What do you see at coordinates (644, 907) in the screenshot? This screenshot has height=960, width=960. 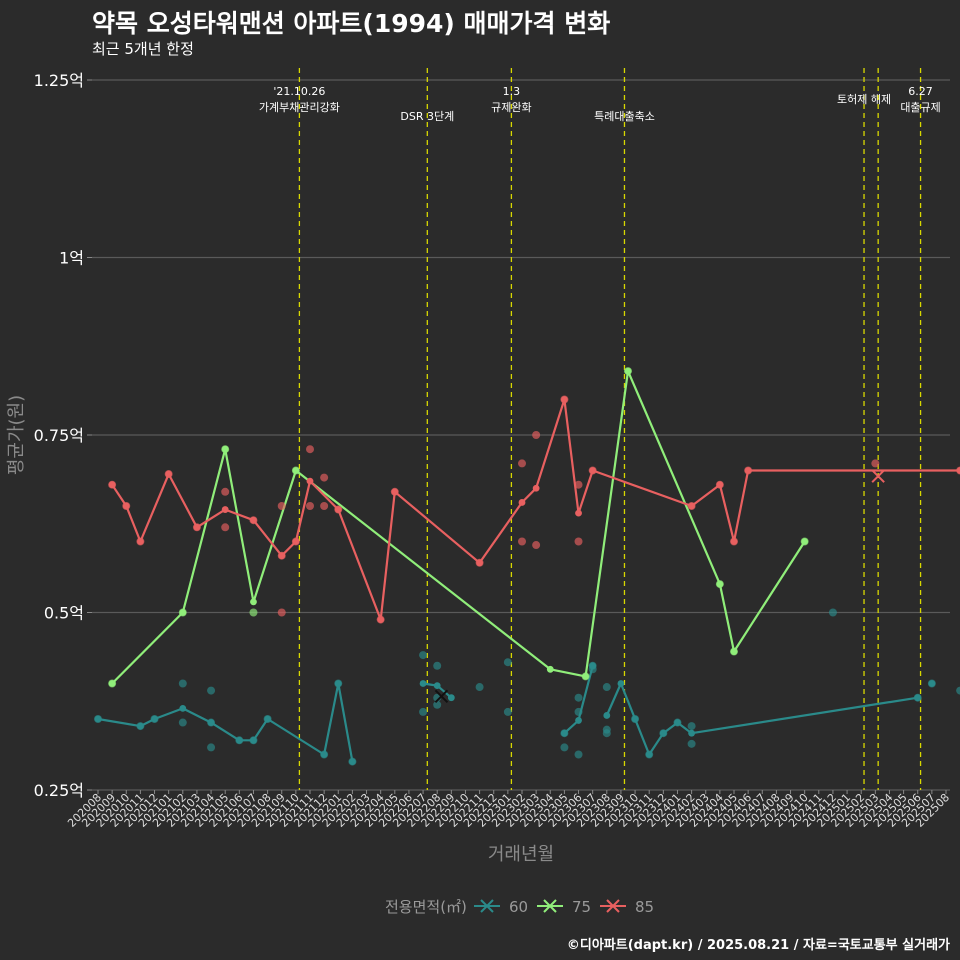 I see `legend-label: 85` at bounding box center [644, 907].